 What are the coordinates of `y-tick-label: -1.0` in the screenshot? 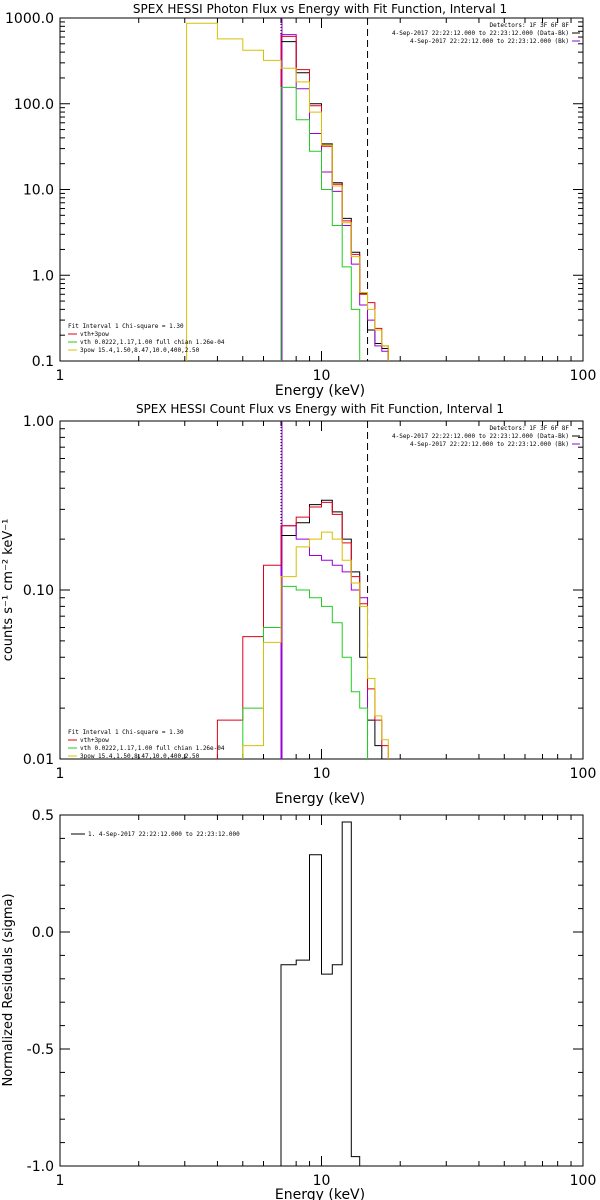 It's located at (40, 1167).